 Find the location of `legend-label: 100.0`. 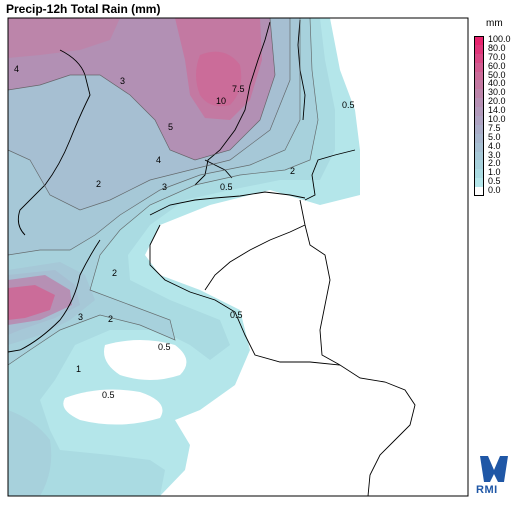

legend-label: 100.0 is located at coordinates (499, 39).